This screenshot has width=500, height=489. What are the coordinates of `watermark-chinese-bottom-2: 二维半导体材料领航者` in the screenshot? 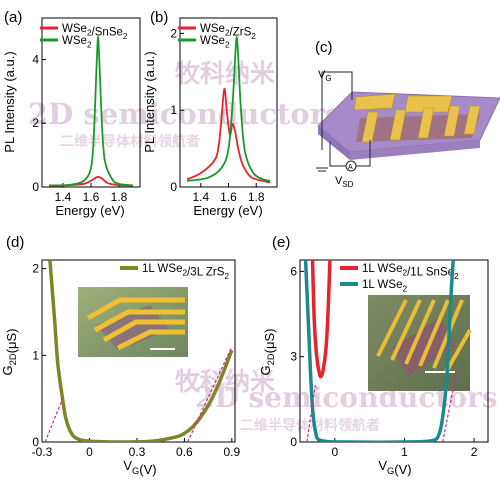 It's located at (310, 425).